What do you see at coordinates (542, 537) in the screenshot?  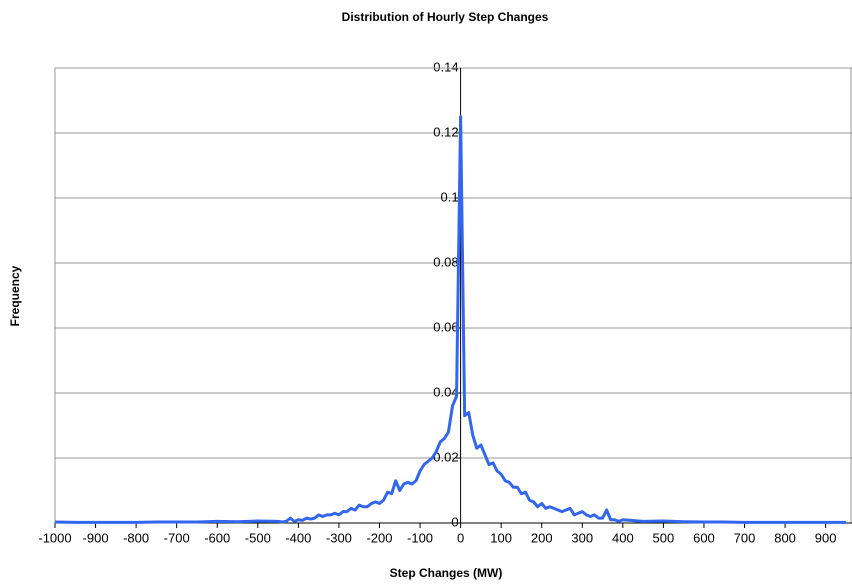 I see `x-tick-label: 200` at bounding box center [542, 537].